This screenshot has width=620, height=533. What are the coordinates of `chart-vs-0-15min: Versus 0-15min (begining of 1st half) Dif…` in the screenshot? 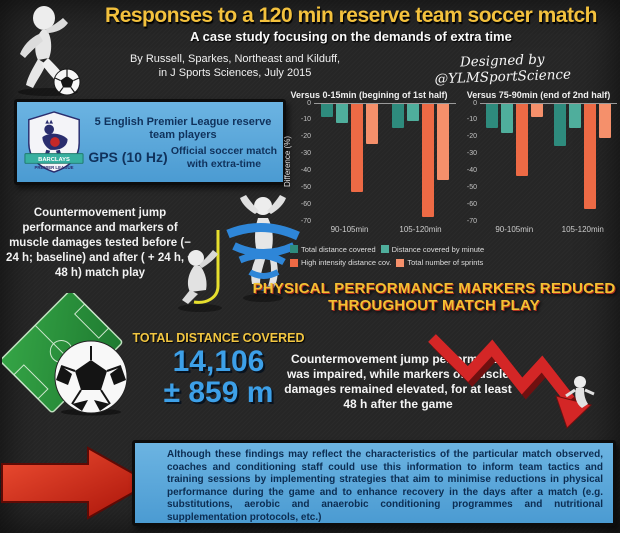 It's located at (369, 162).